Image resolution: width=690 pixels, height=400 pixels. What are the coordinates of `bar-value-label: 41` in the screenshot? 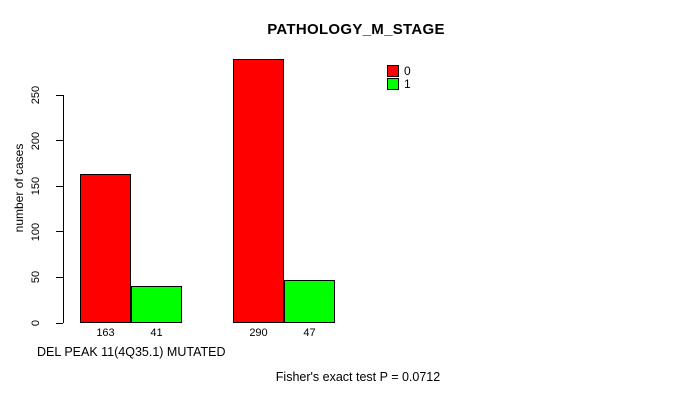 It's located at (156, 333).